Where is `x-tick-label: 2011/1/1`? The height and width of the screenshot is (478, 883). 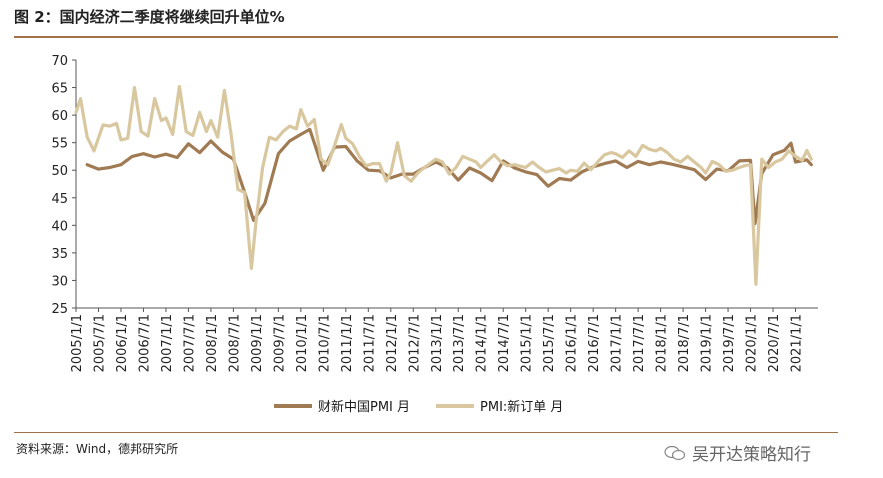
x-tick-label: 2011/1/1 is located at coordinates (347, 343).